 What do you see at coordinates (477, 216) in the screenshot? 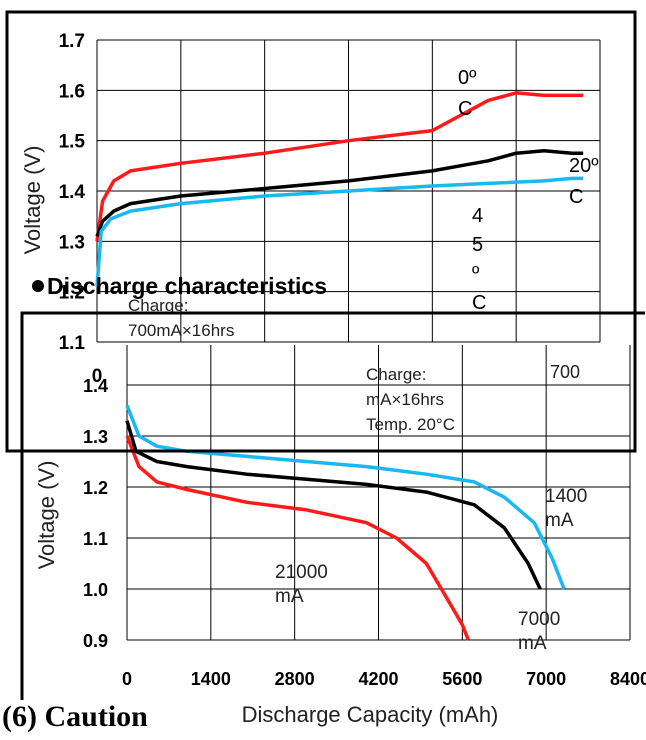
I see `series-label-45c-line: 4` at bounding box center [477, 216].